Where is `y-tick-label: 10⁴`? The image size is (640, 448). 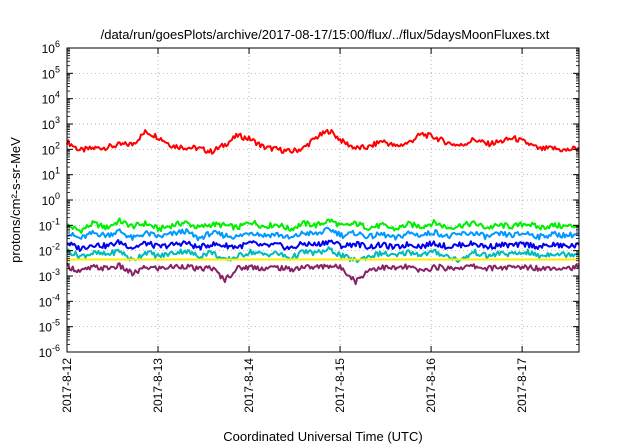
y-tick-label: 10⁴ is located at coordinates (51, 98).